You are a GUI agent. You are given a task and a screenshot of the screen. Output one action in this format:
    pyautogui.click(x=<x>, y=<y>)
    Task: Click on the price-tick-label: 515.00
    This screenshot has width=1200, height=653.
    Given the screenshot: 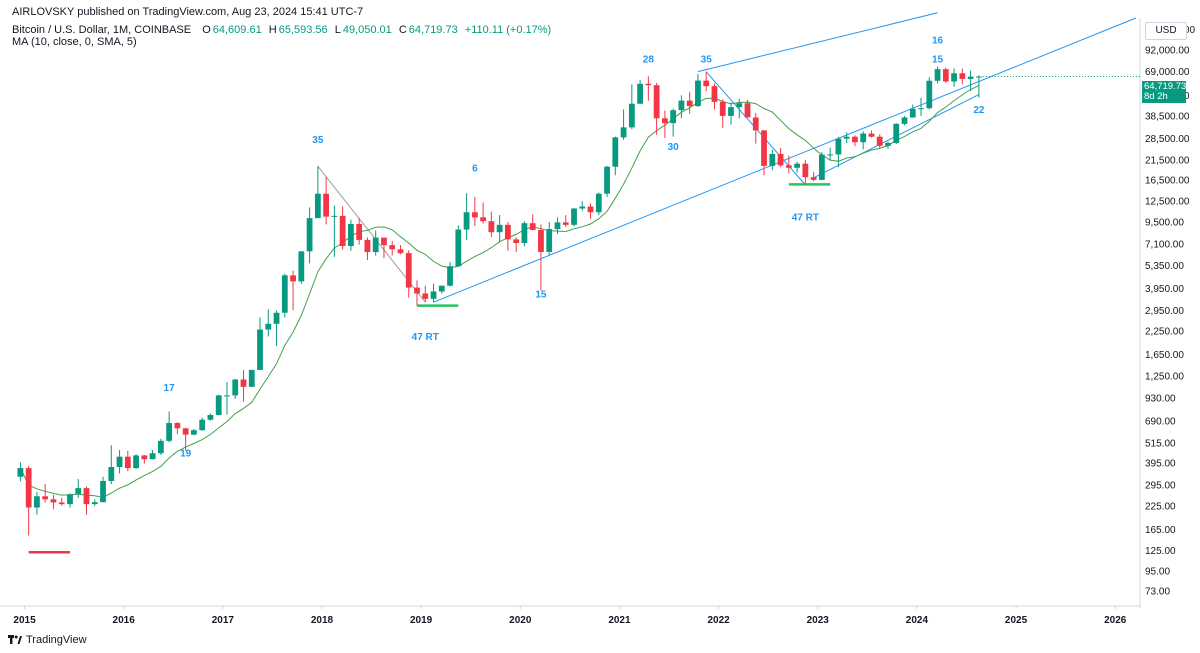 What is the action you would take?
    pyautogui.click(x=1160, y=443)
    